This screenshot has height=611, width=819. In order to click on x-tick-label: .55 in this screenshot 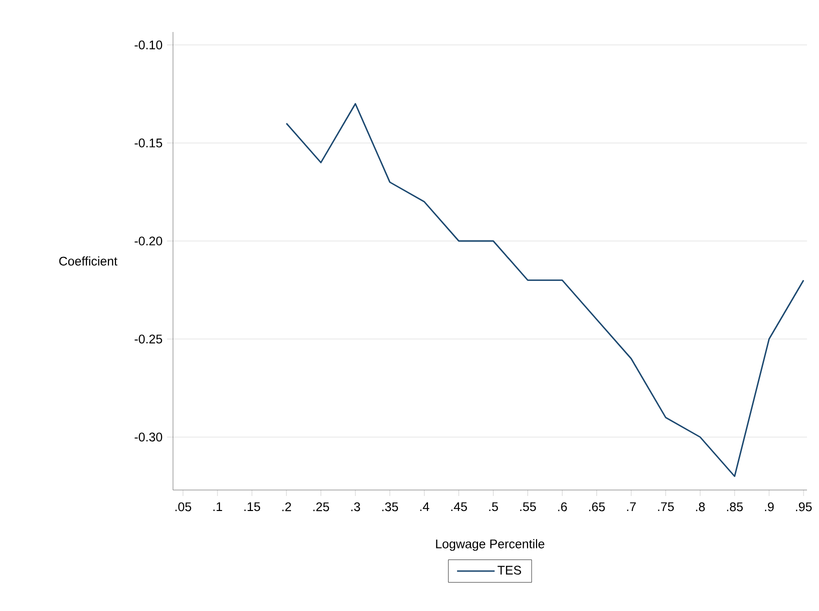, I will do `click(528, 507)`.